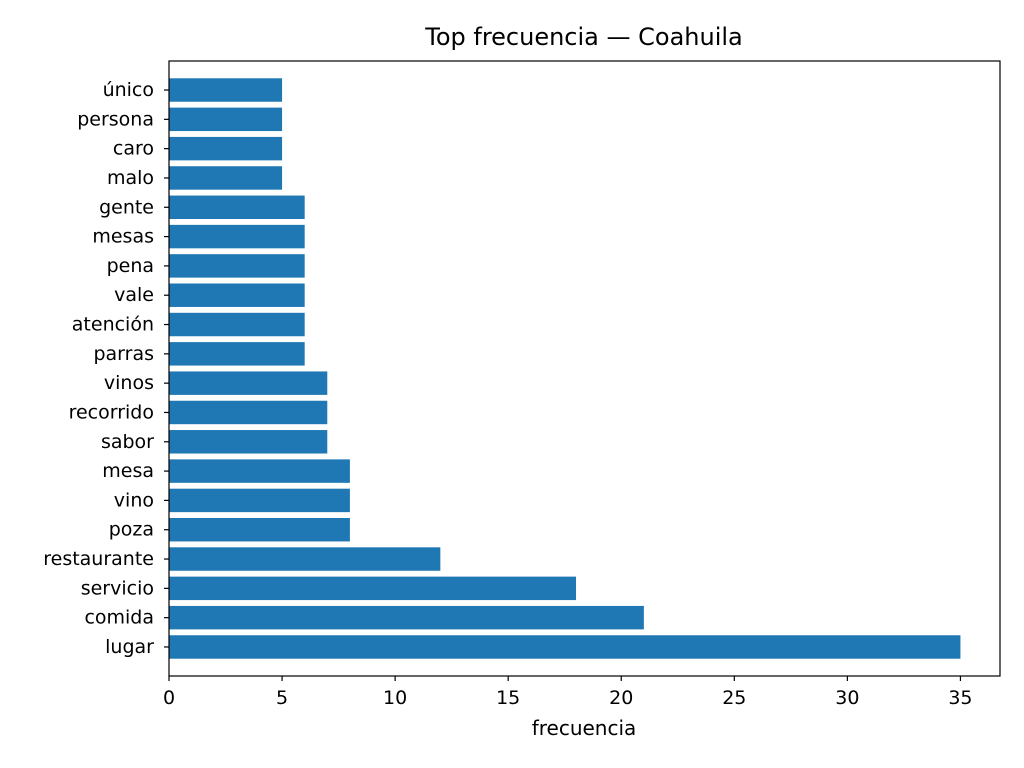 The height and width of the screenshot is (768, 1024). What do you see at coordinates (237, 295) in the screenshot?
I see `bar-vale` at bounding box center [237, 295].